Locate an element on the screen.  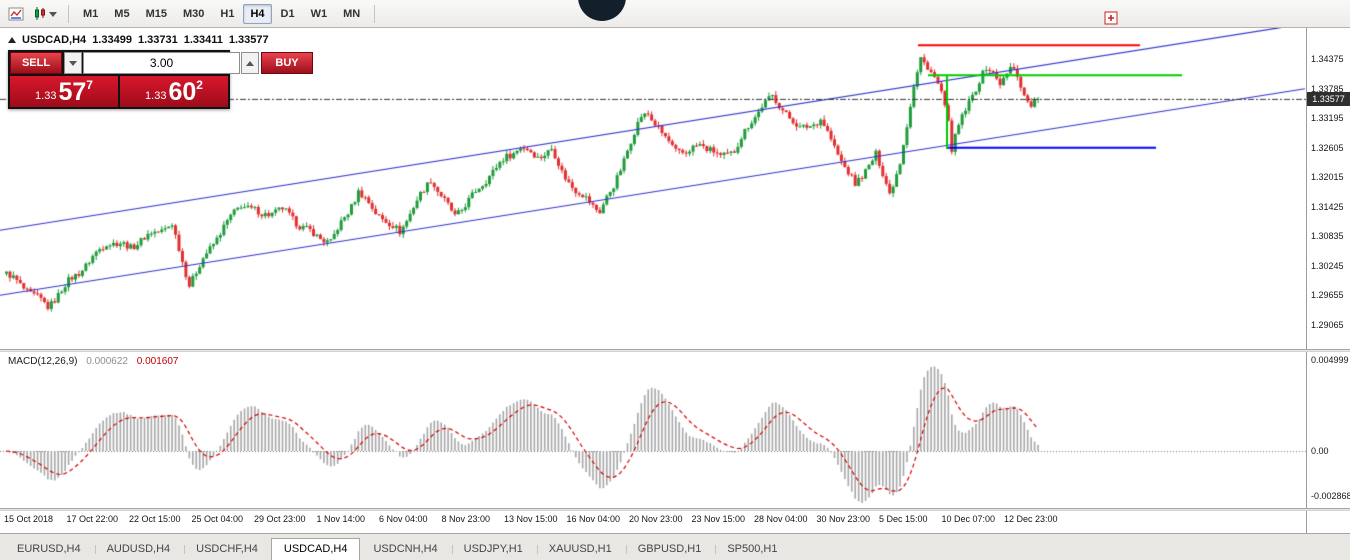
x-axis-label: 28 Nov 04:00 is located at coordinates (781, 519).